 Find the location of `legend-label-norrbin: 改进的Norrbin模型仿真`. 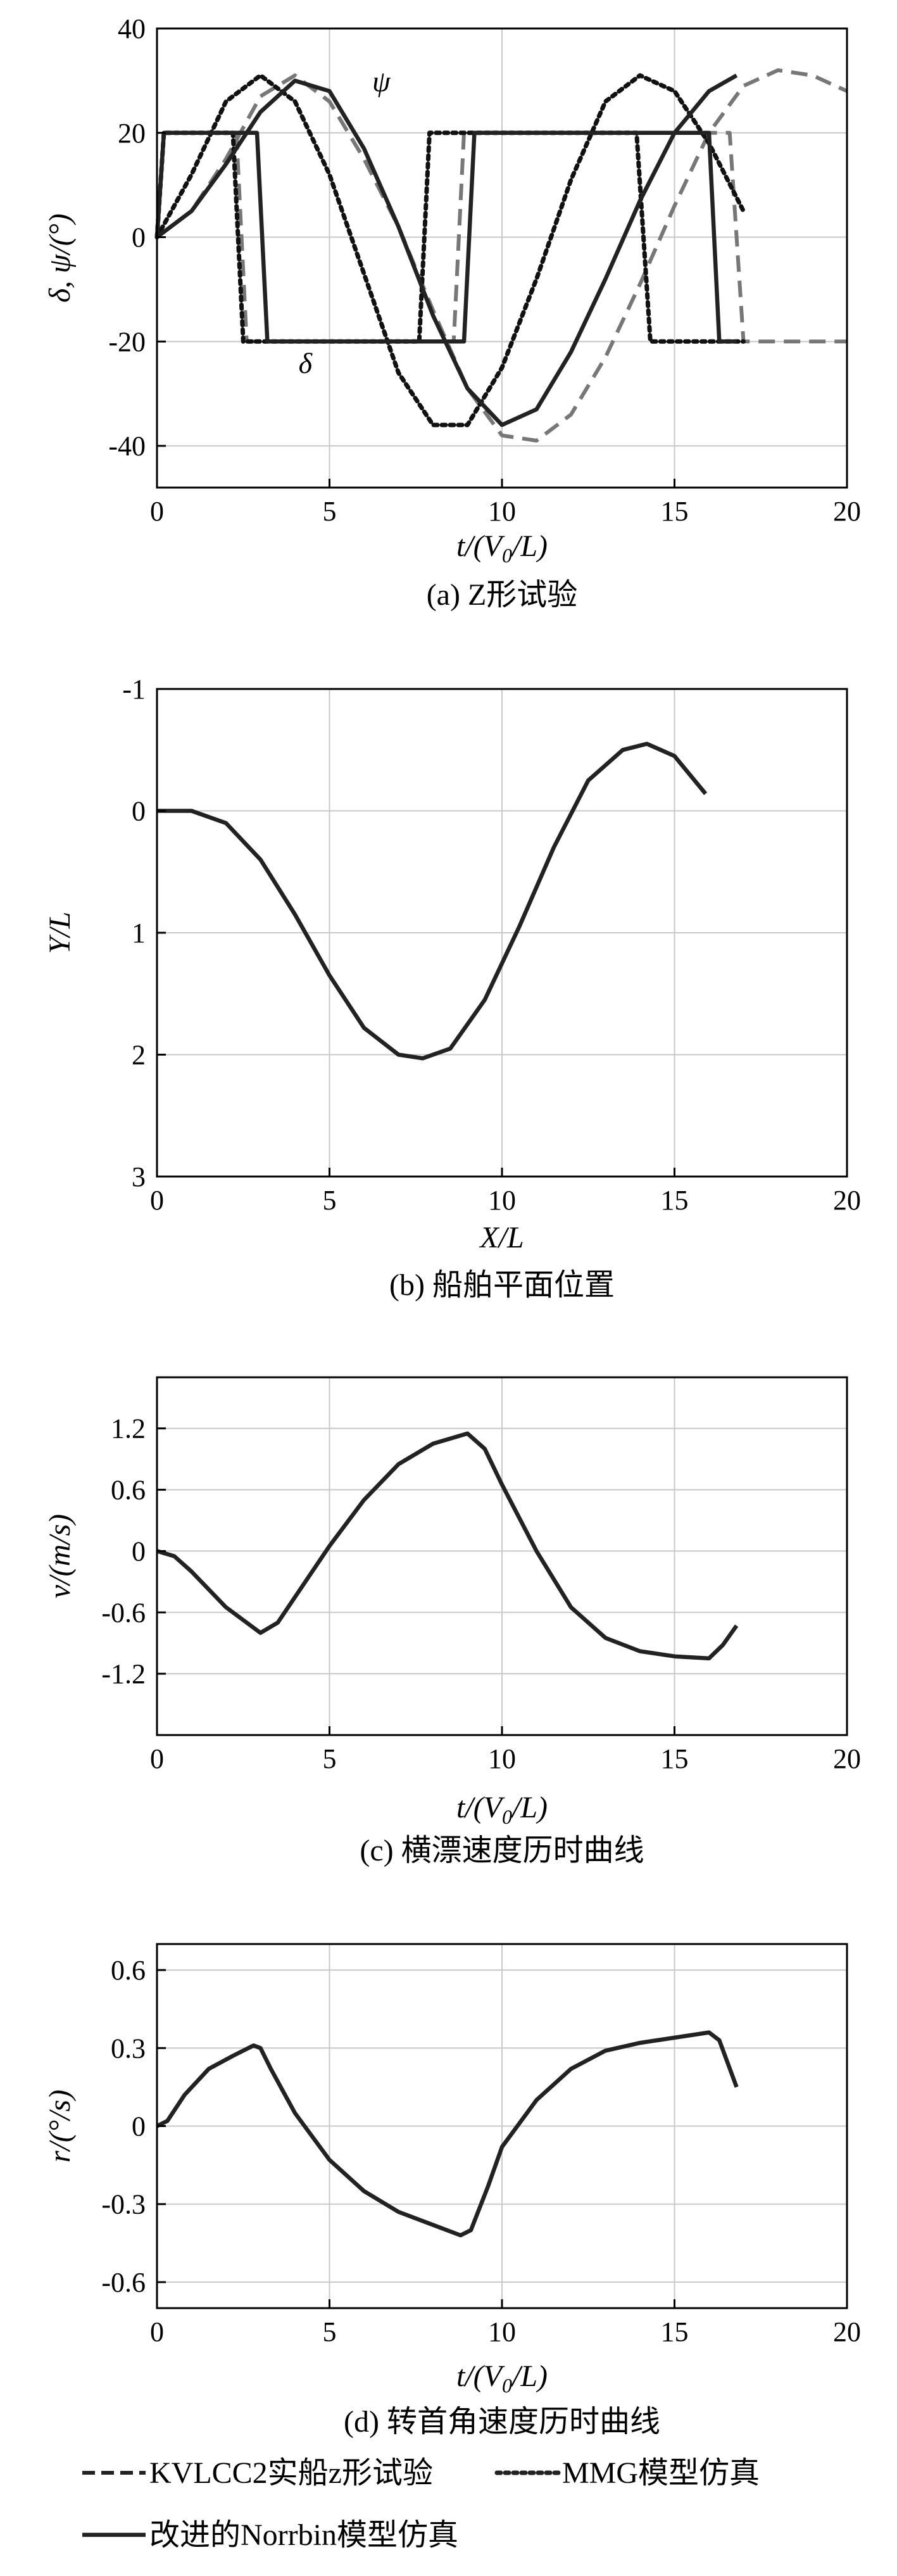

legend-label-norrbin: 改进的Norrbin模型仿真 is located at coordinates (303, 2535).